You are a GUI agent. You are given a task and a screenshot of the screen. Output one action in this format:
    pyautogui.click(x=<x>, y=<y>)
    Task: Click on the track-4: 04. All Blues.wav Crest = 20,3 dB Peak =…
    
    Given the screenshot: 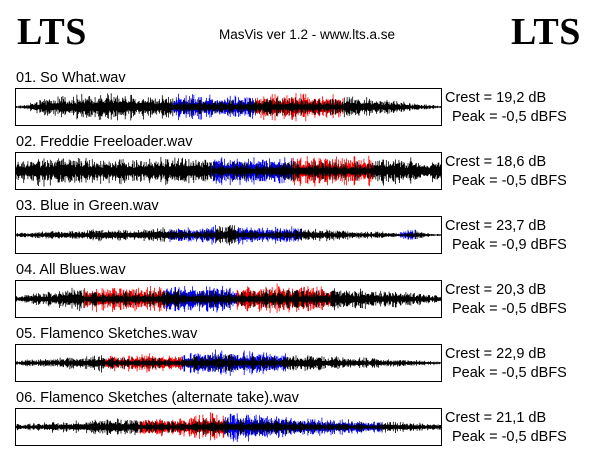 What is the action you would take?
    pyautogui.click(x=301, y=293)
    